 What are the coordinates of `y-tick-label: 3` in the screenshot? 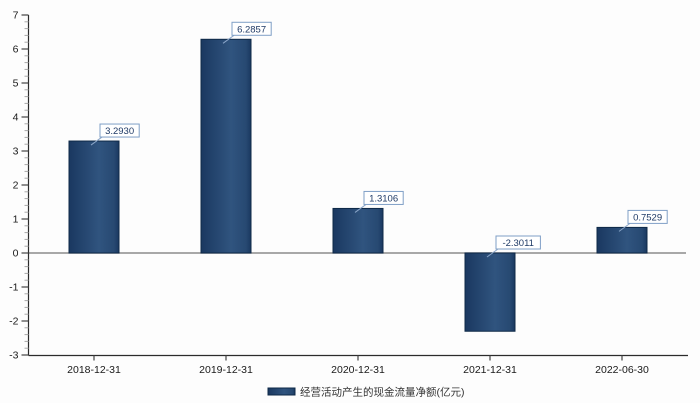 It's located at (16, 152).